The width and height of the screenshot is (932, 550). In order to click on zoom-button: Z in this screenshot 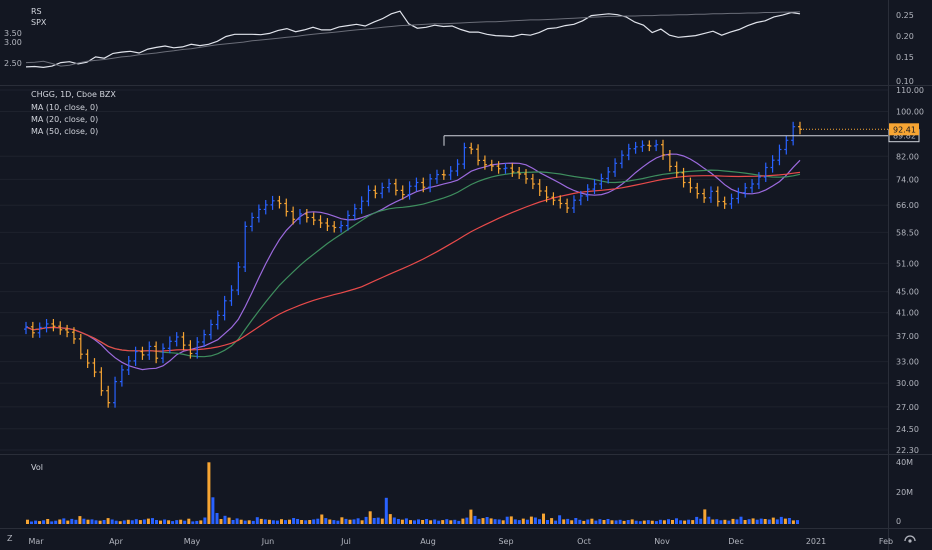, I will do `click(10, 538)`.